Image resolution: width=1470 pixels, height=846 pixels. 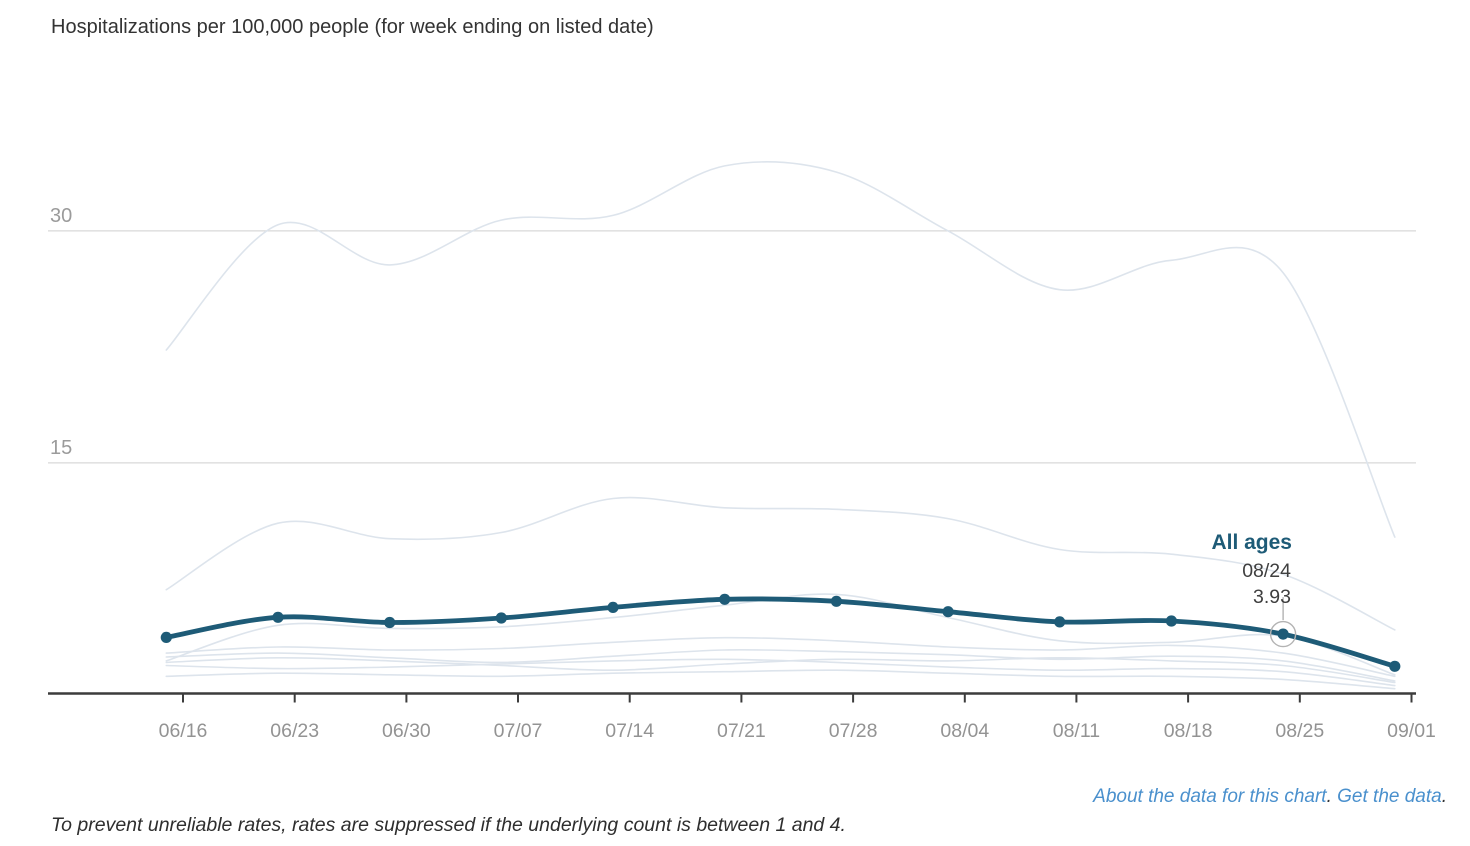 What do you see at coordinates (1299, 731) in the screenshot?
I see `x-tick-label-08/25: 08/25` at bounding box center [1299, 731].